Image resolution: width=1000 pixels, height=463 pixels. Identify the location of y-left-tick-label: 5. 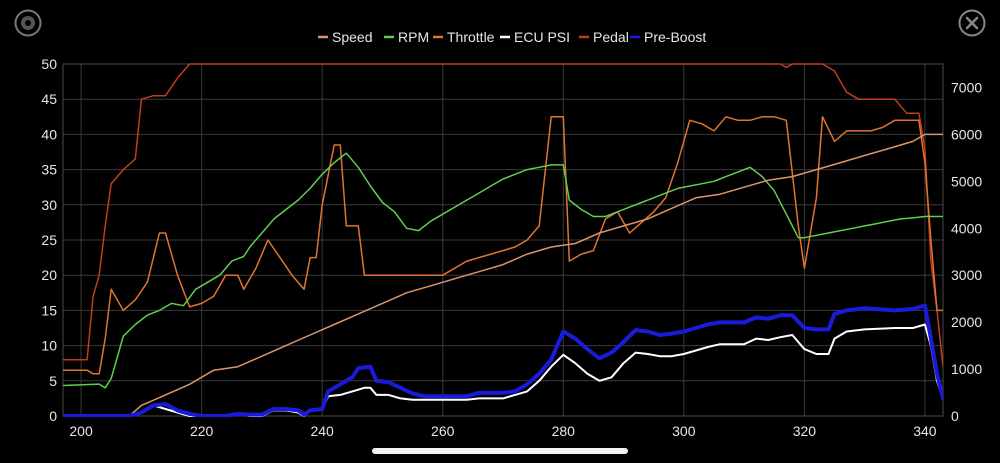
(53, 381).